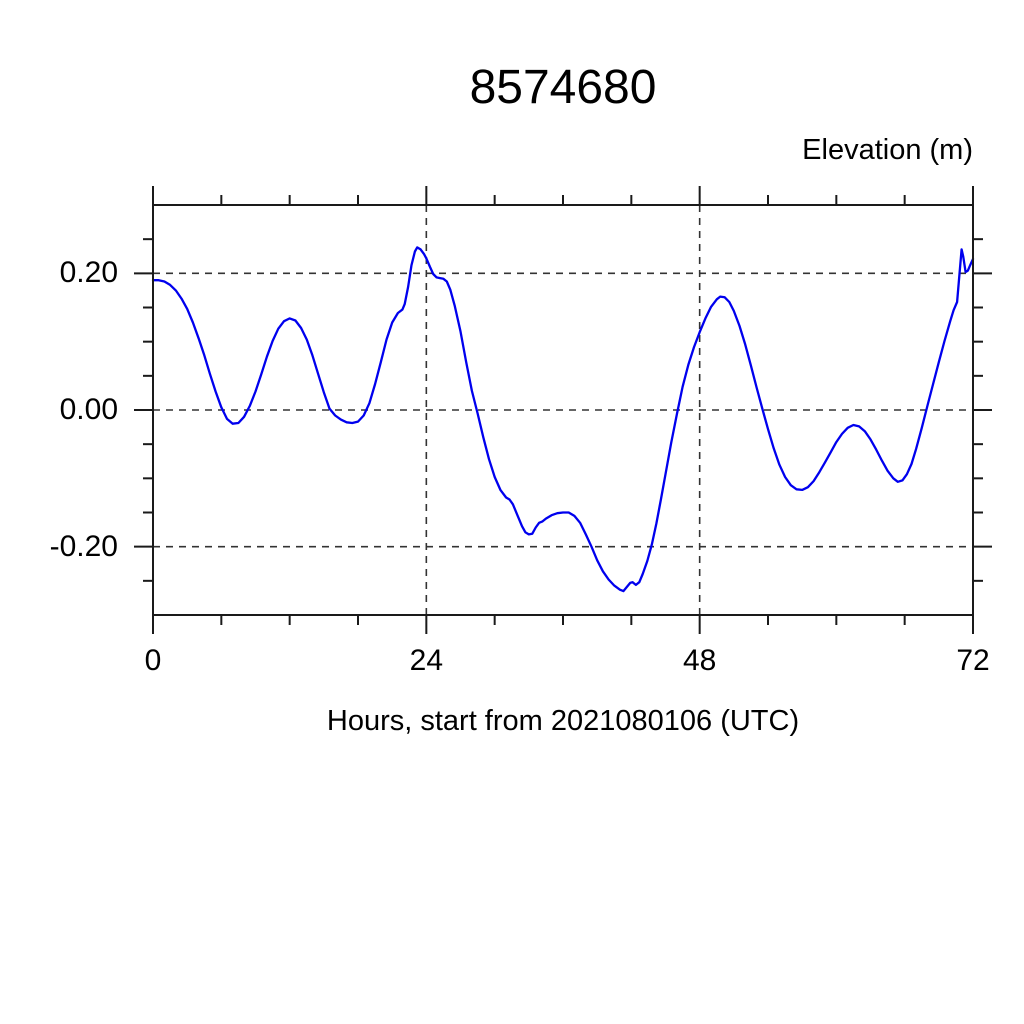  I want to click on x-tick-label: 72, so click(973, 660).